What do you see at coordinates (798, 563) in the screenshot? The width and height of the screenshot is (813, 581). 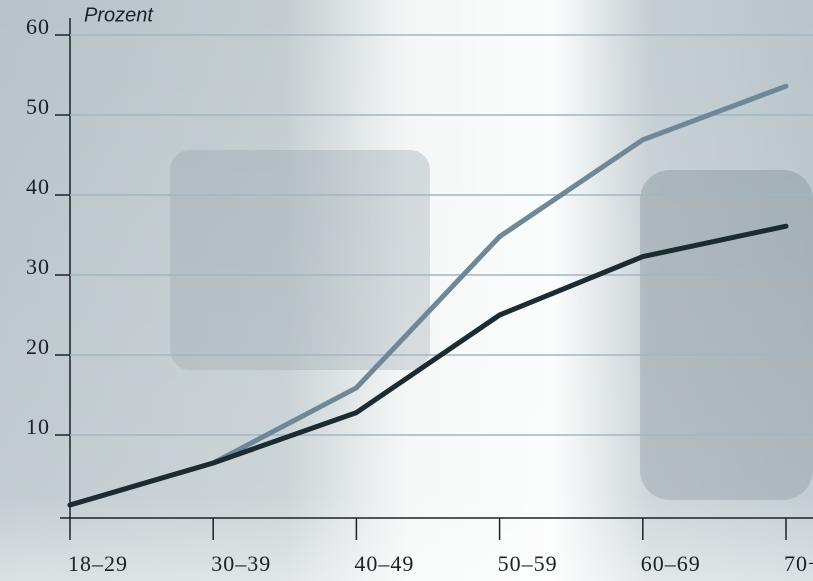 I see `x-tick-label: 70+` at bounding box center [798, 563].